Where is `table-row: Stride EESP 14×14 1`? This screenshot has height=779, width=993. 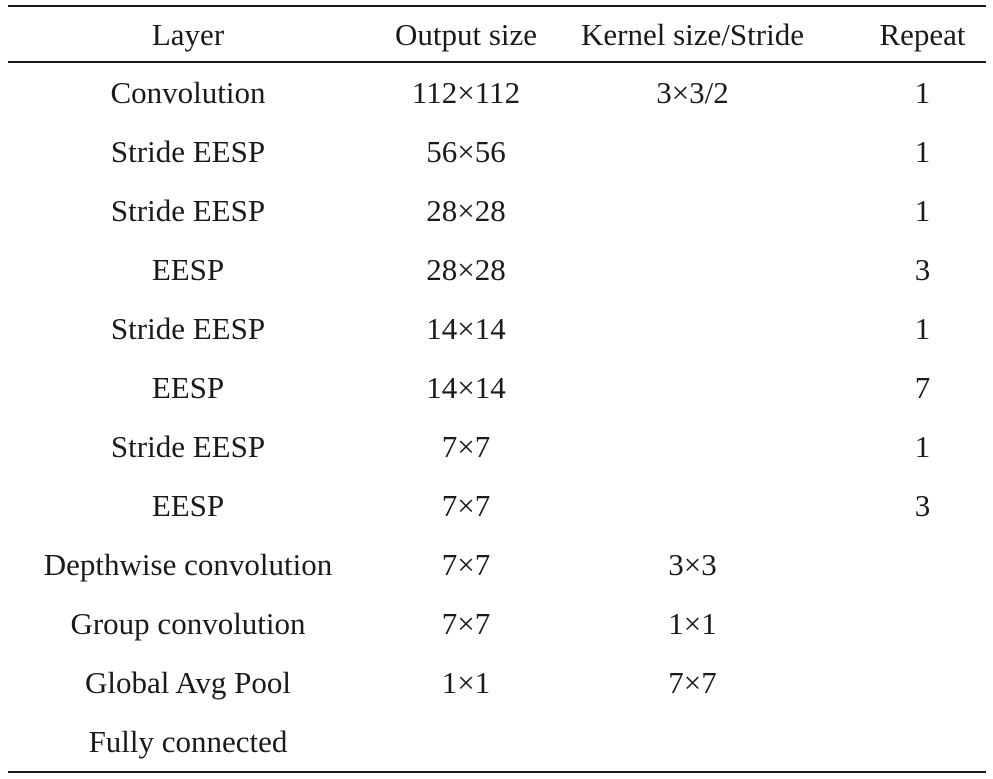
table-row: Stride EESP 14×14 1 is located at coordinates (497, 328).